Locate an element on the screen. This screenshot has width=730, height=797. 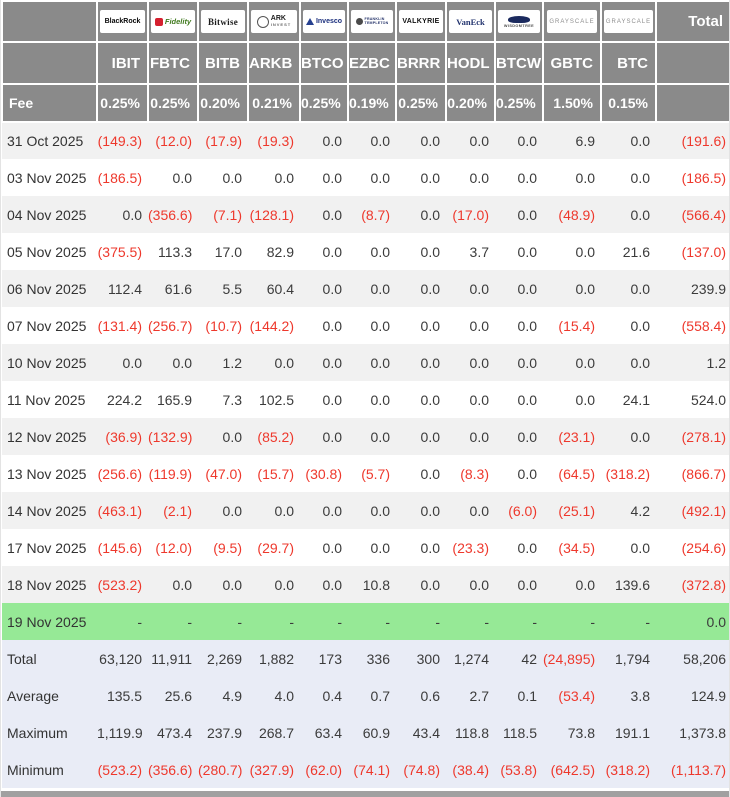
value-cell-IBIT: 135.5 is located at coordinates (124, 695).